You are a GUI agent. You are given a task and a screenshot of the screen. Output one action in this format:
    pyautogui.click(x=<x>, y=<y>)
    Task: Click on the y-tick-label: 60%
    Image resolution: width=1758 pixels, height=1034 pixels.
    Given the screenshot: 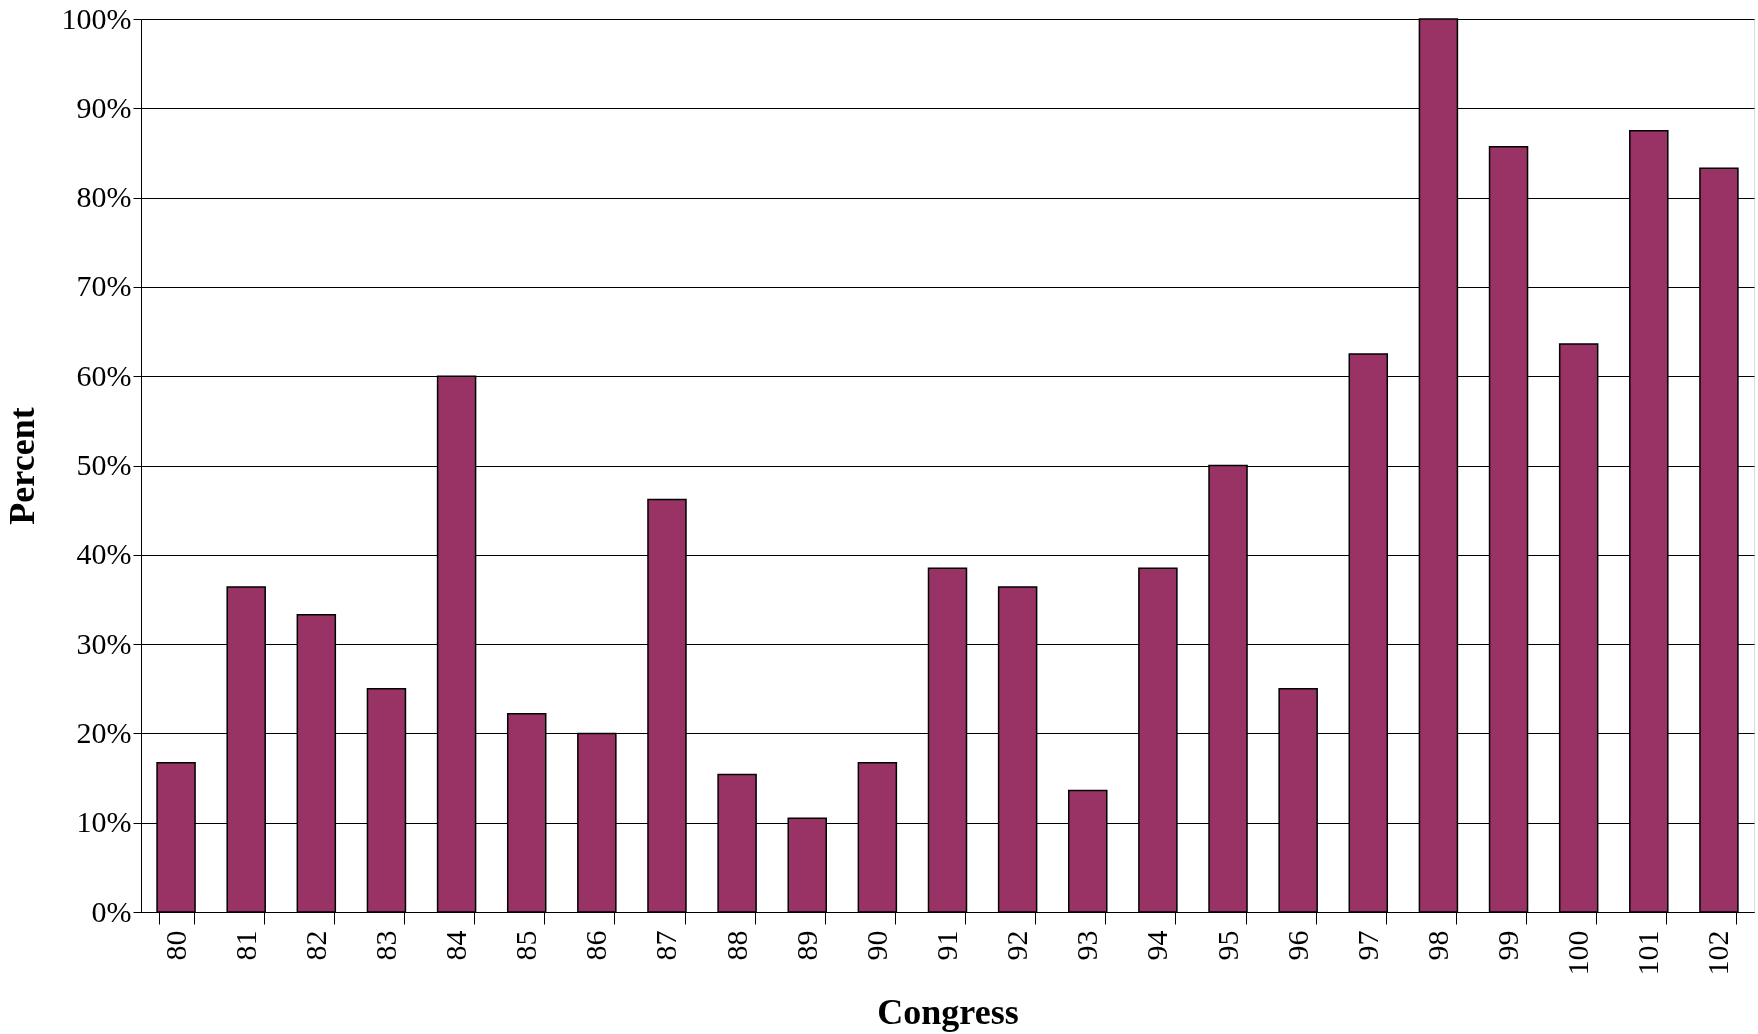 What is the action you would take?
    pyautogui.click(x=104, y=375)
    